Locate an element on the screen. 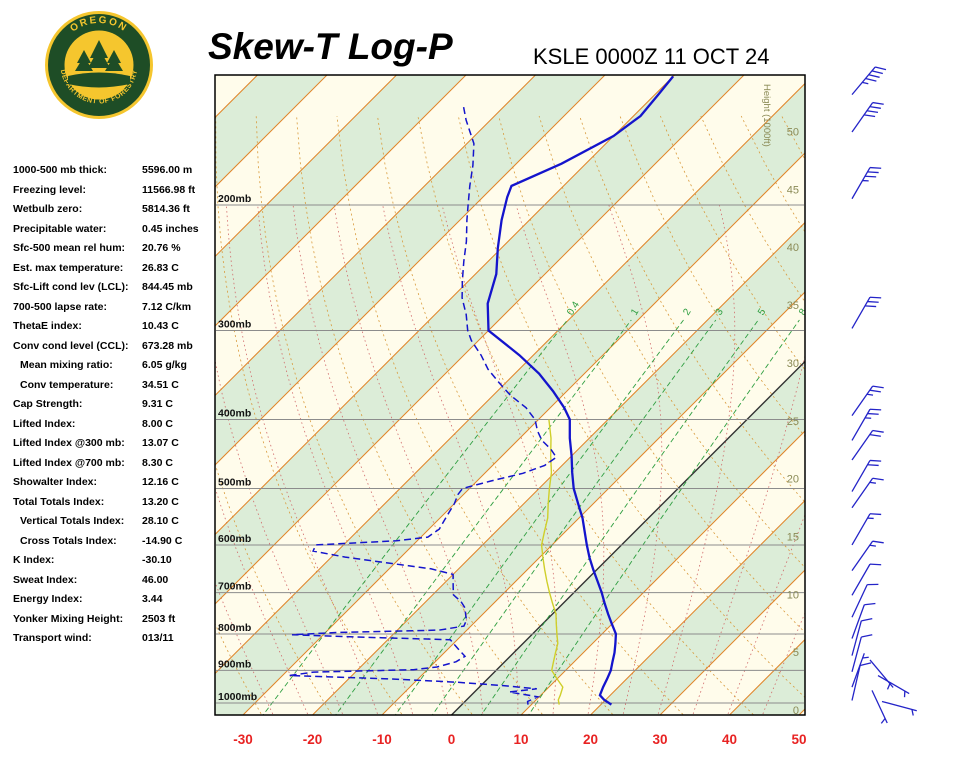 The height and width of the screenshot is (768, 960). height-label: 0 is located at coordinates (796, 711).